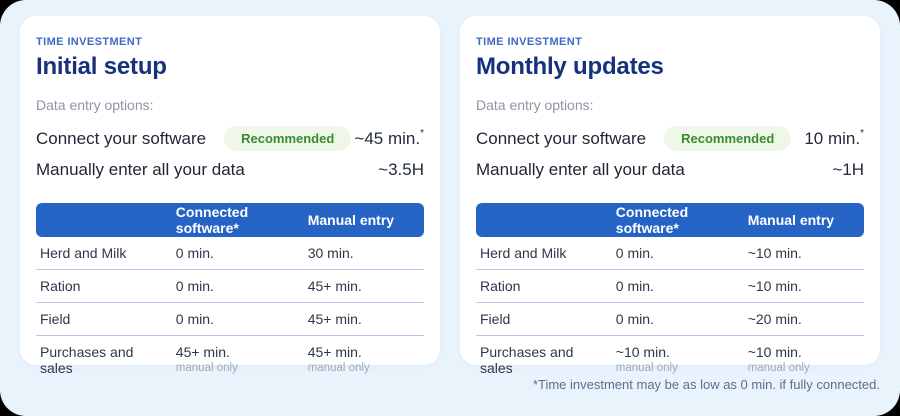 The image size is (900, 416). Describe the element at coordinates (230, 319) in the screenshot. I see `table-row: Field 0 min. 45+ min.` at that location.